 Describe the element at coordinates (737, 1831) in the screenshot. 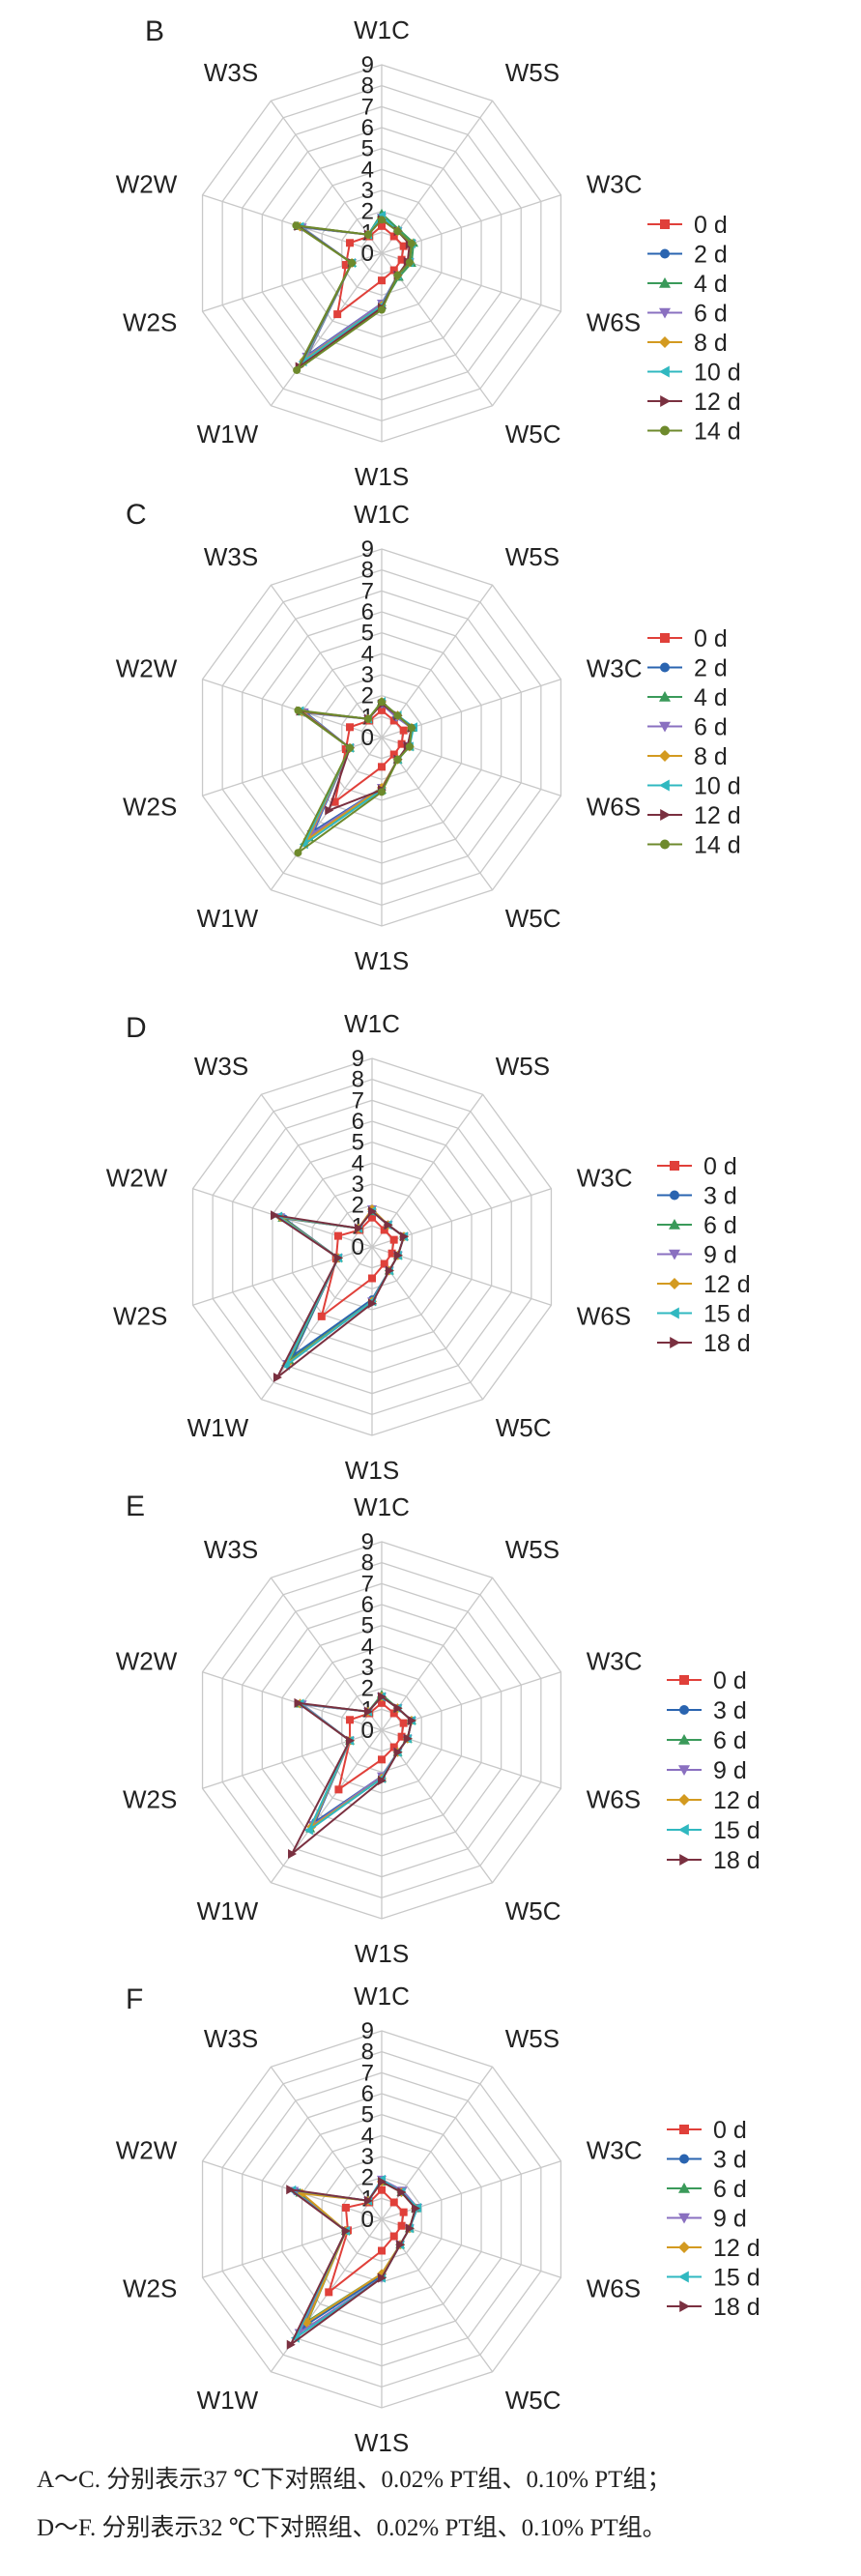

I see `legend-label: 15 d` at that location.